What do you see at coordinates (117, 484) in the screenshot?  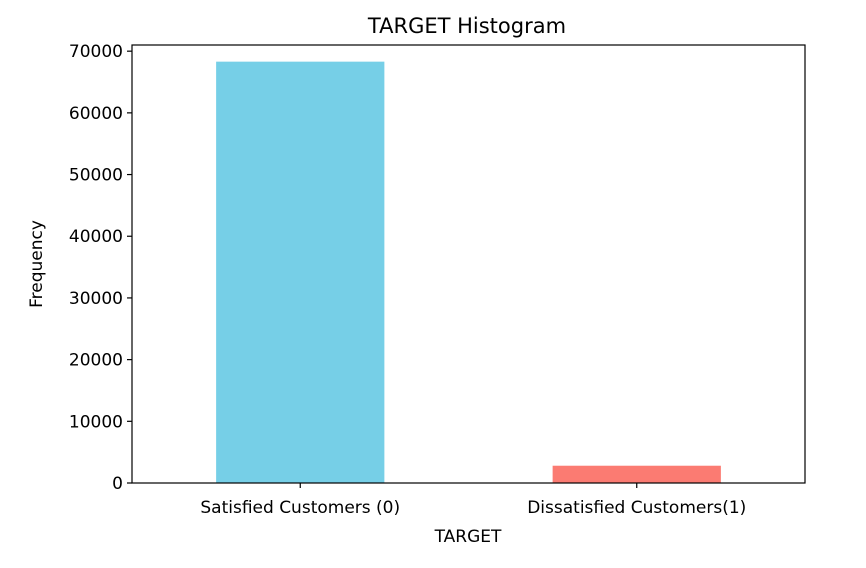 I see `y-tick-label-0: 0` at bounding box center [117, 484].